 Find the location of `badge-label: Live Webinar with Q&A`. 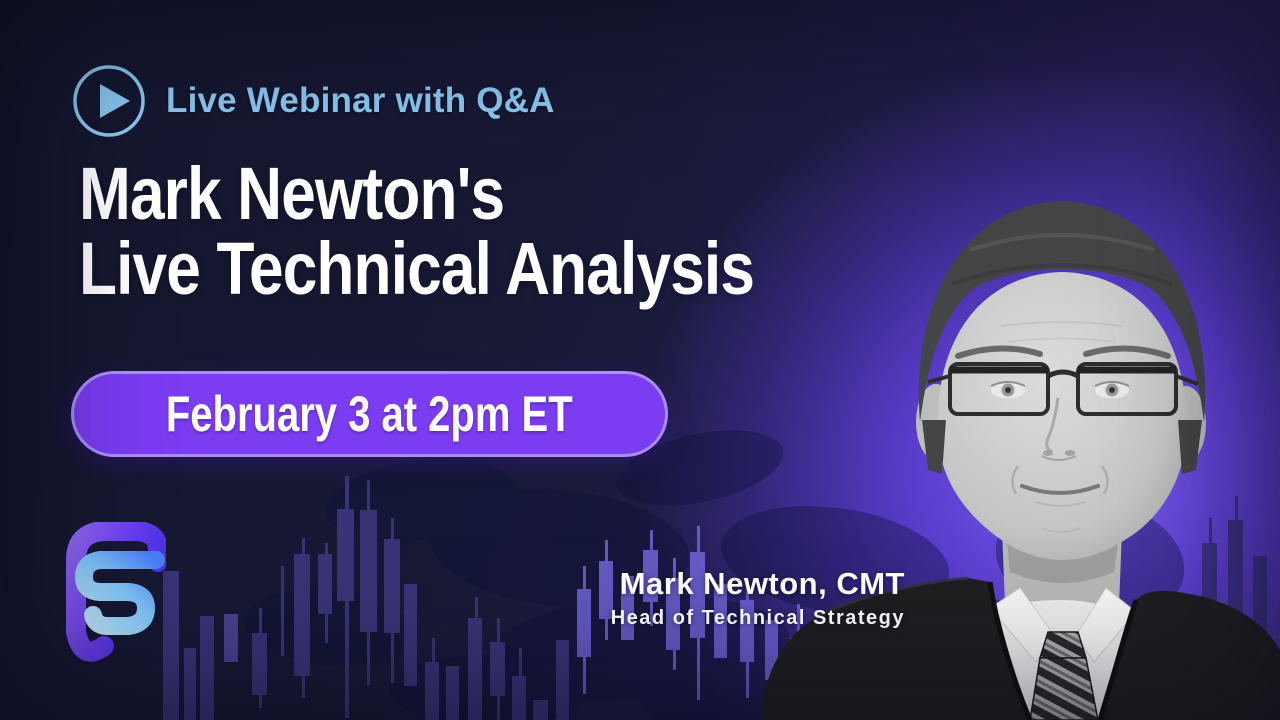

badge-label: Live Webinar with Q&A is located at coordinates (360, 100).